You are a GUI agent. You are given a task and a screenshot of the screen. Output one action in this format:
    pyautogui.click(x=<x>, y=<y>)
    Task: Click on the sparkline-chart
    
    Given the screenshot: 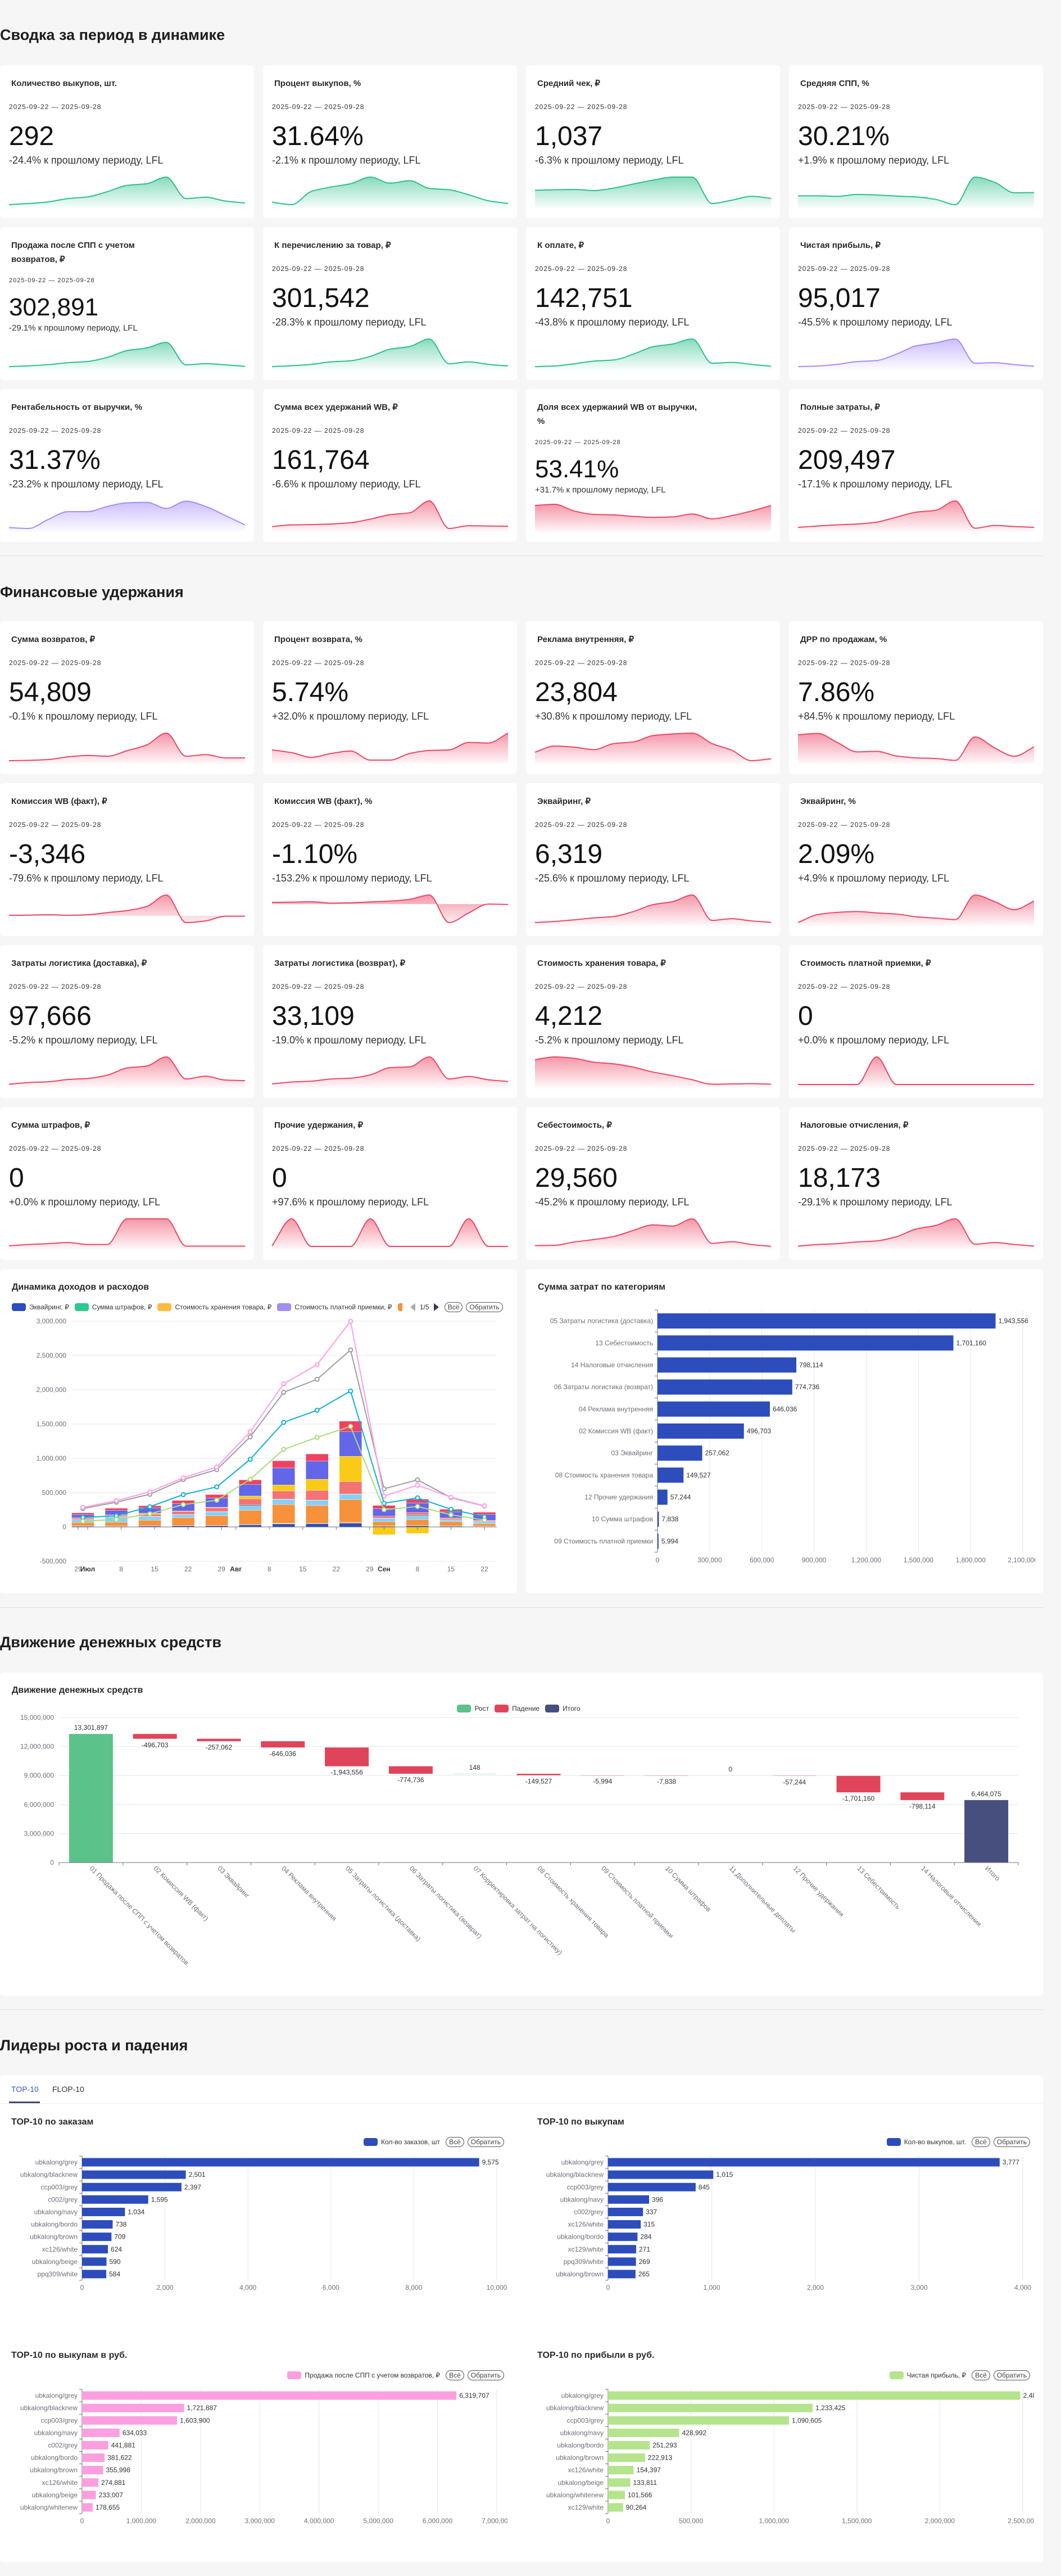 What is the action you would take?
    pyautogui.click(x=916, y=516)
    